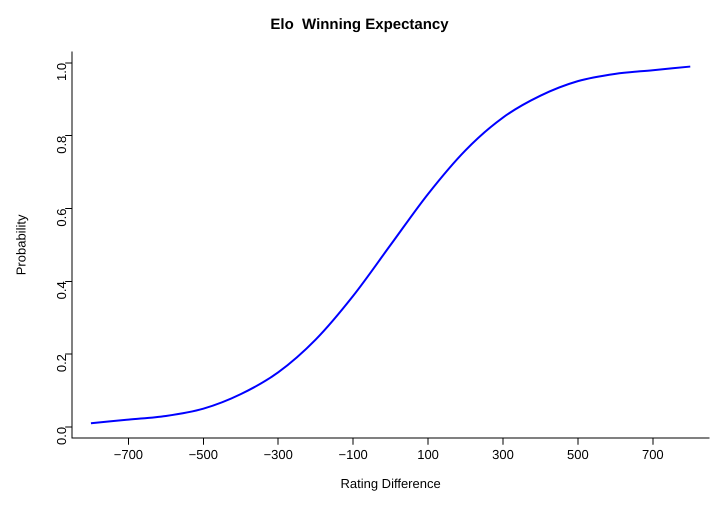 This screenshot has width=717, height=506. What do you see at coordinates (61, 145) in the screenshot?
I see `y-tick-label: 0.8` at bounding box center [61, 145].